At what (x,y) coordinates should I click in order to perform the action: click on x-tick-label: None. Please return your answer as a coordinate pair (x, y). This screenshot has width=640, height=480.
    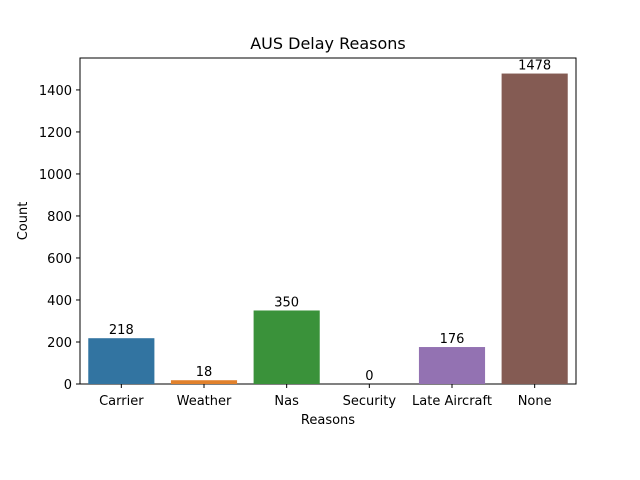
    Looking at the image, I should click on (535, 401).